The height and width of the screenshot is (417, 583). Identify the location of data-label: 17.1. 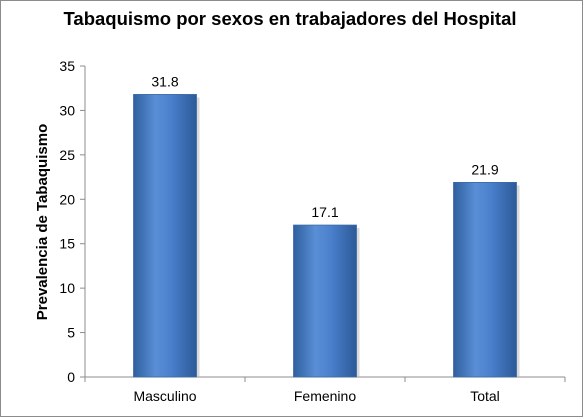
(324, 212).